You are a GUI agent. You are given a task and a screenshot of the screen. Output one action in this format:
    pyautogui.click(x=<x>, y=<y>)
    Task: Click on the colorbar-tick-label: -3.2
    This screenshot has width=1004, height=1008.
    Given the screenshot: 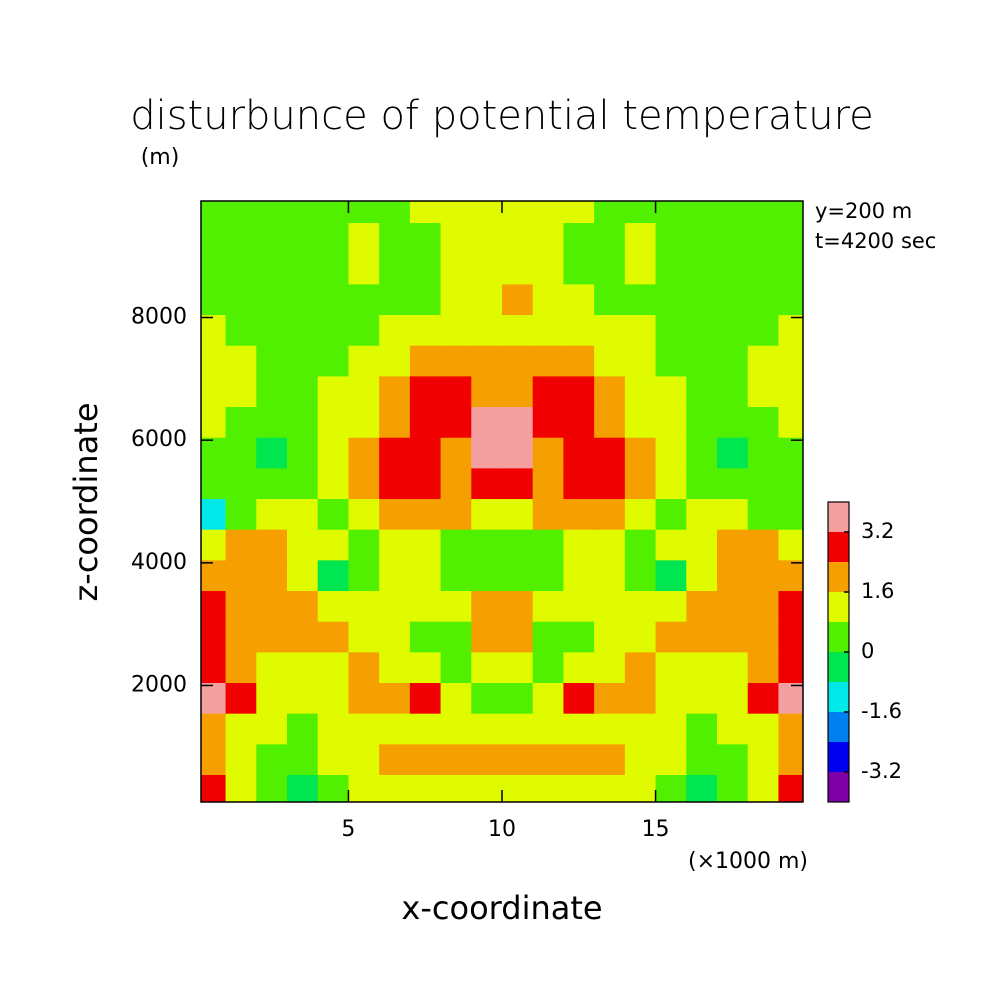 What is the action you would take?
    pyautogui.click(x=881, y=771)
    